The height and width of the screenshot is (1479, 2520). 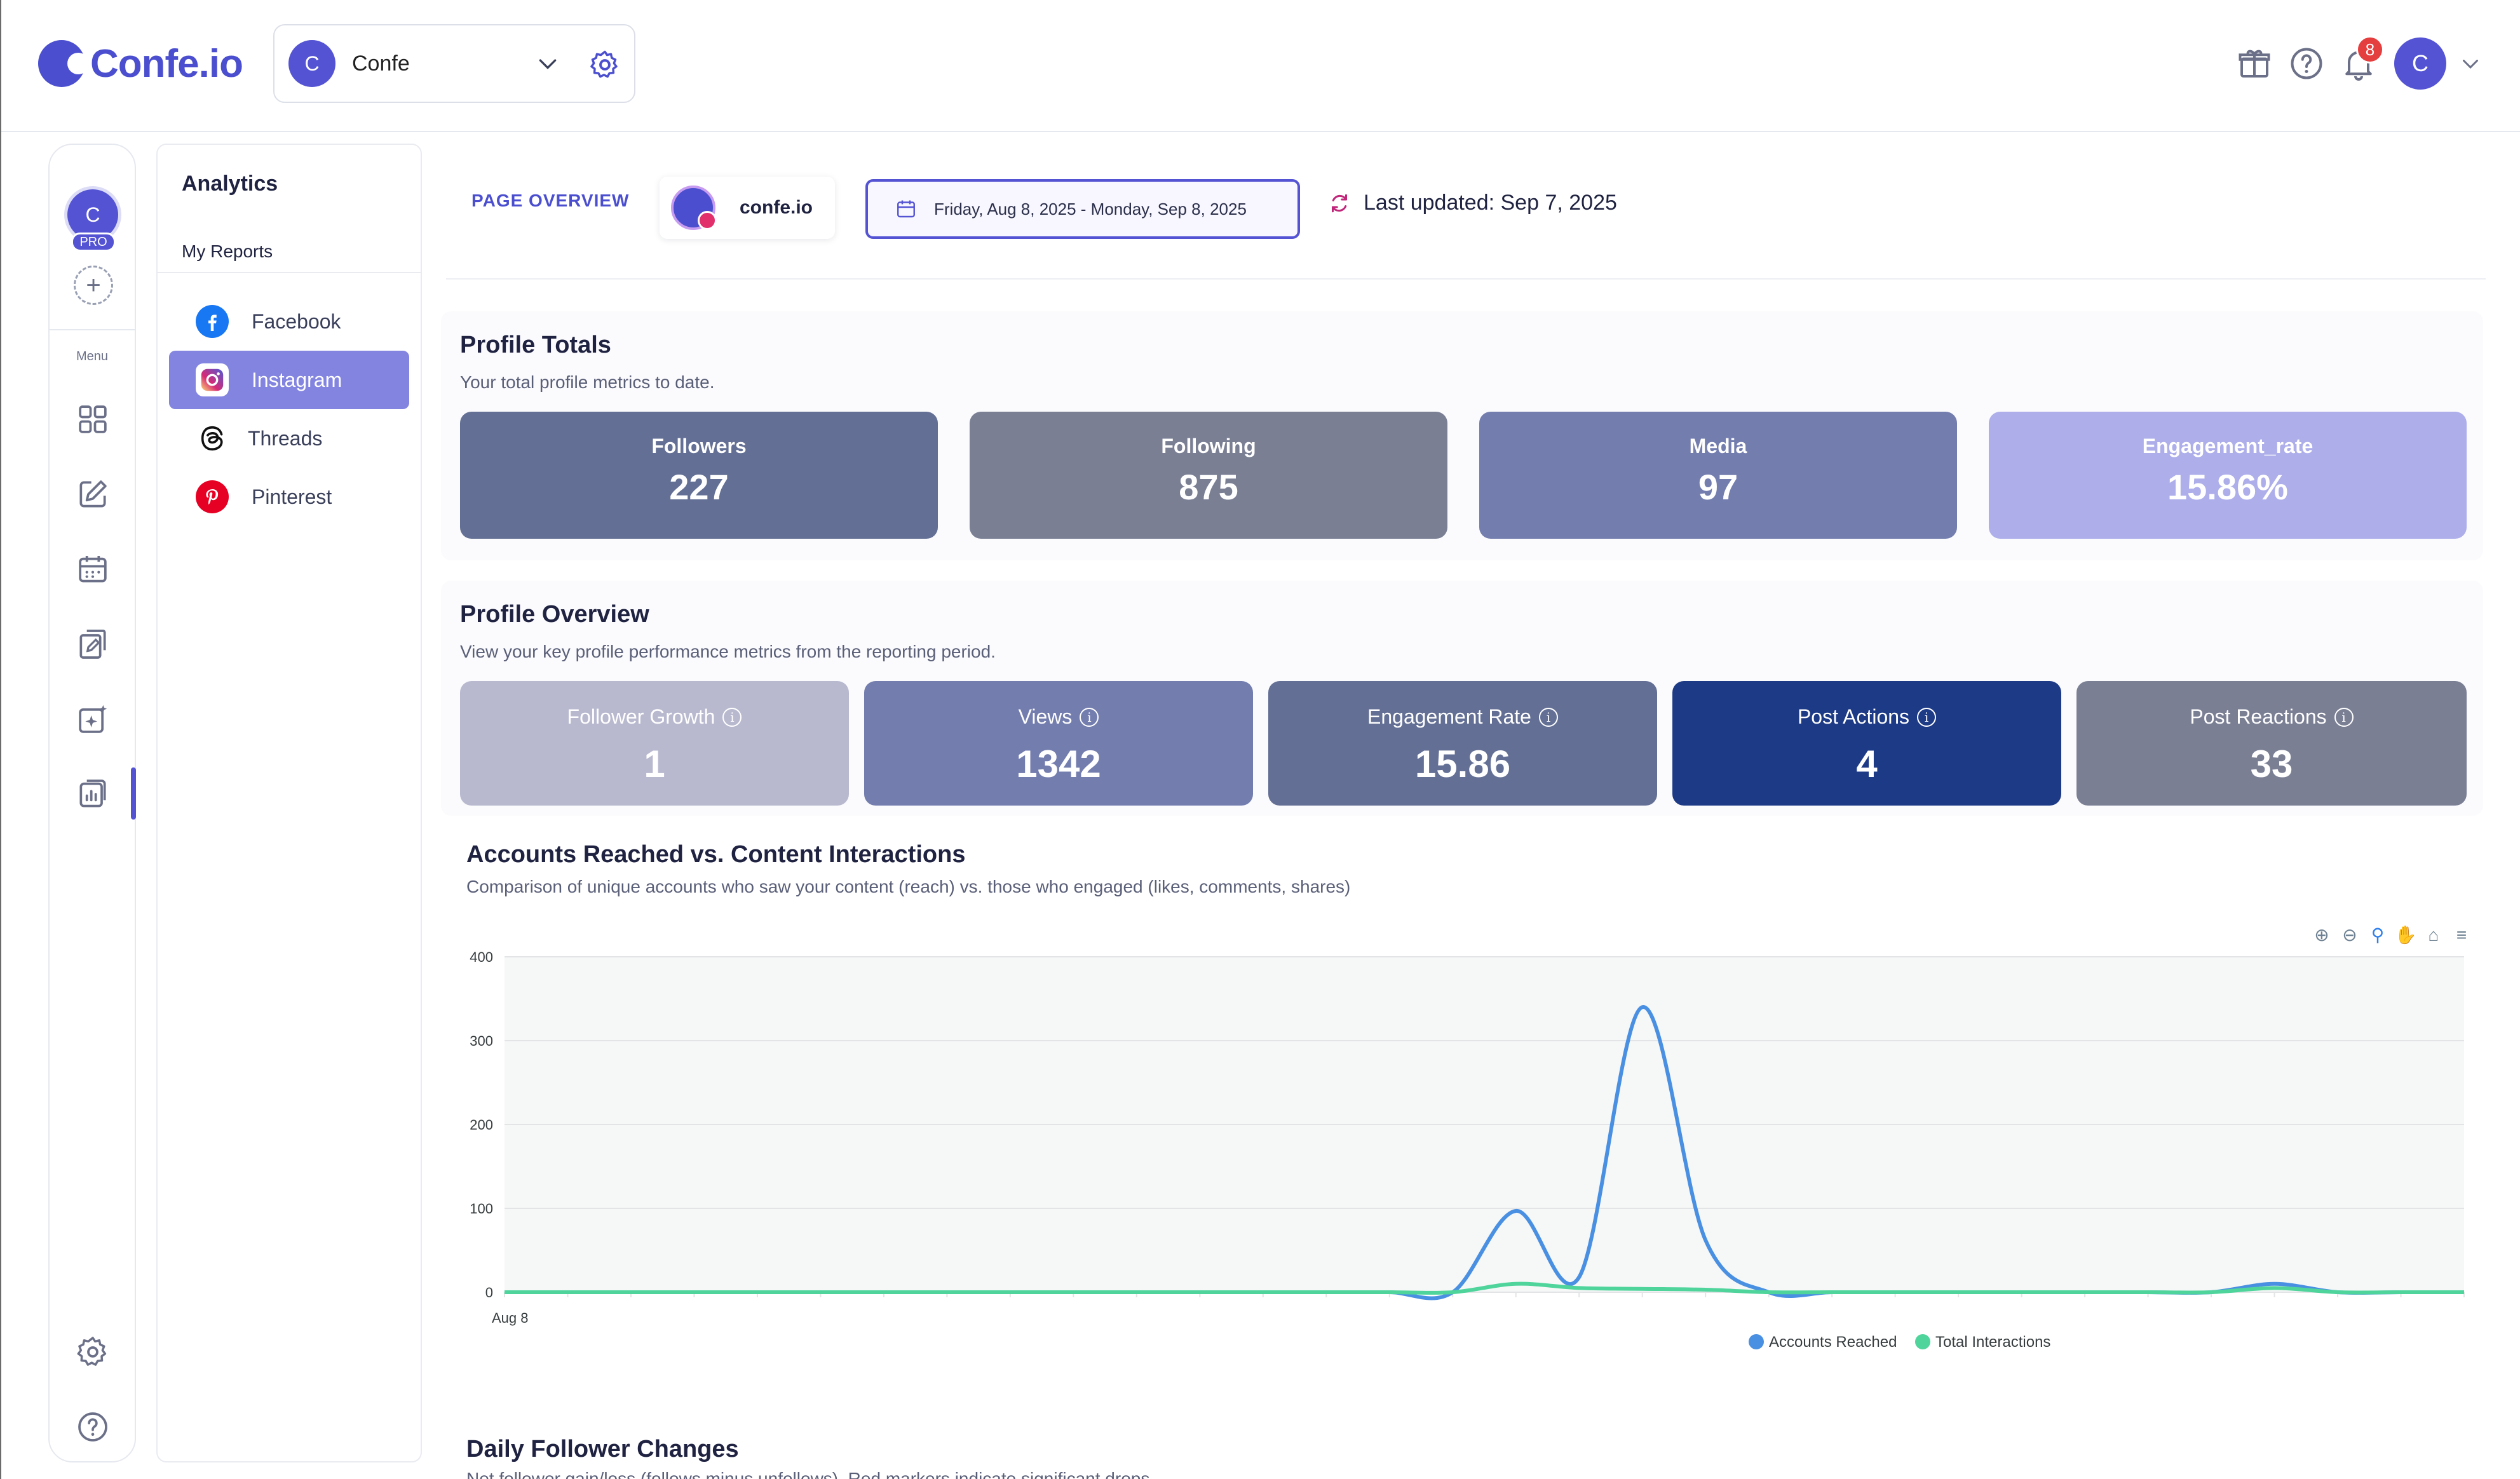 I want to click on metric-value: 15.86%, so click(x=2227, y=487).